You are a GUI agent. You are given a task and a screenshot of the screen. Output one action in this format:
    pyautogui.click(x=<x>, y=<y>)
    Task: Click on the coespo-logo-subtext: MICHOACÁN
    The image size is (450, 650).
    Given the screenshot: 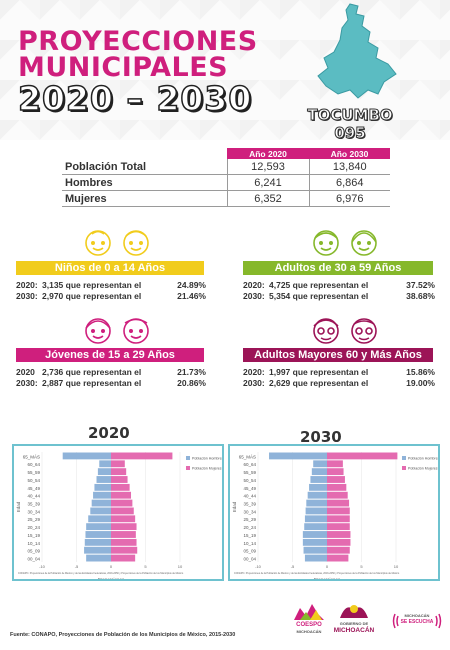 What is the action you would take?
    pyautogui.click(x=309, y=631)
    